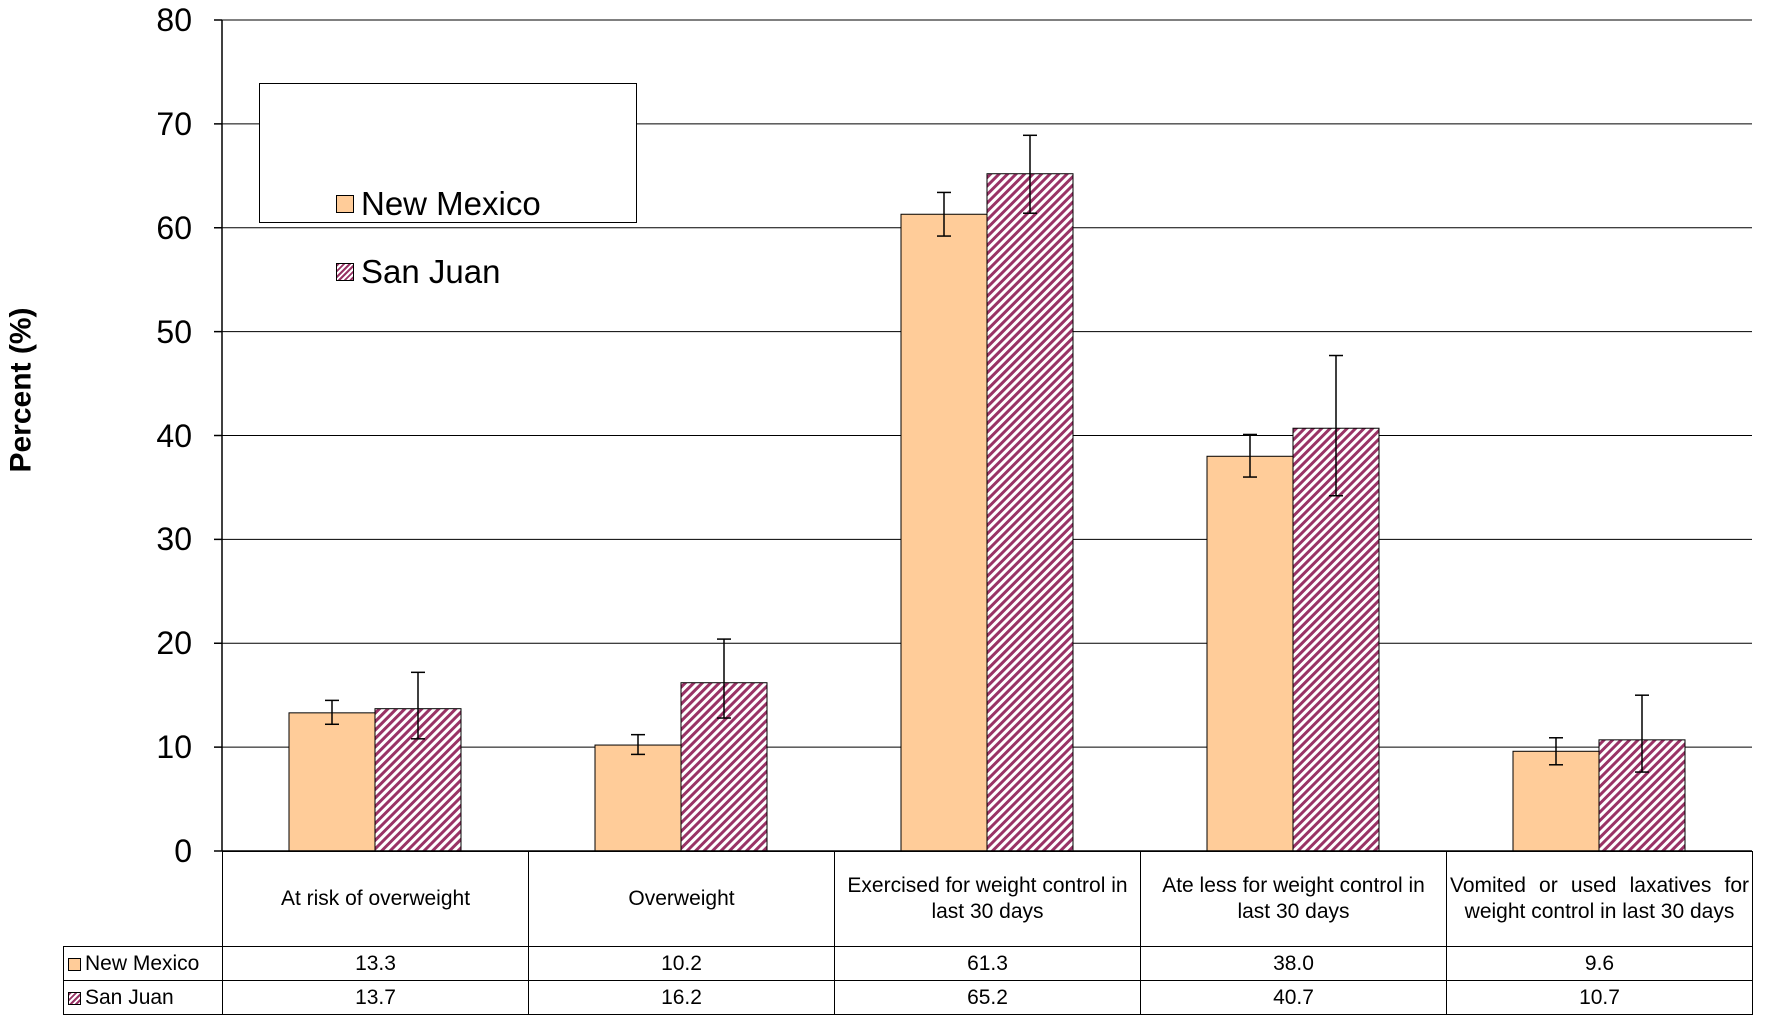  What do you see at coordinates (174, 331) in the screenshot?
I see `y-tick-label: 50` at bounding box center [174, 331].